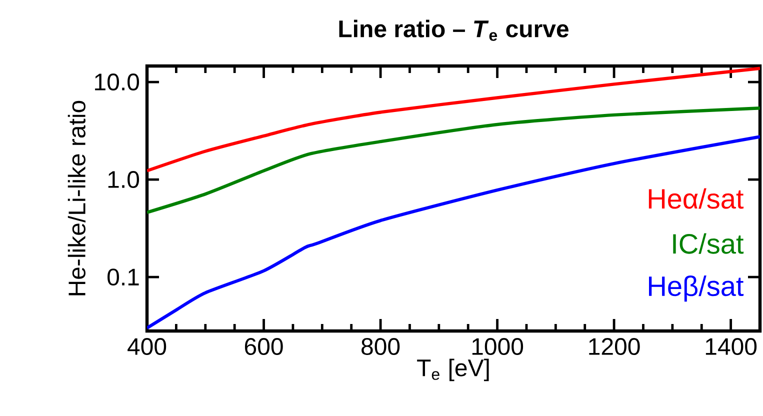 Image resolution: width=763 pixels, height=416 pixels. Describe the element at coordinates (696, 198) in the screenshot. I see `text: Heα/sat` at that location.